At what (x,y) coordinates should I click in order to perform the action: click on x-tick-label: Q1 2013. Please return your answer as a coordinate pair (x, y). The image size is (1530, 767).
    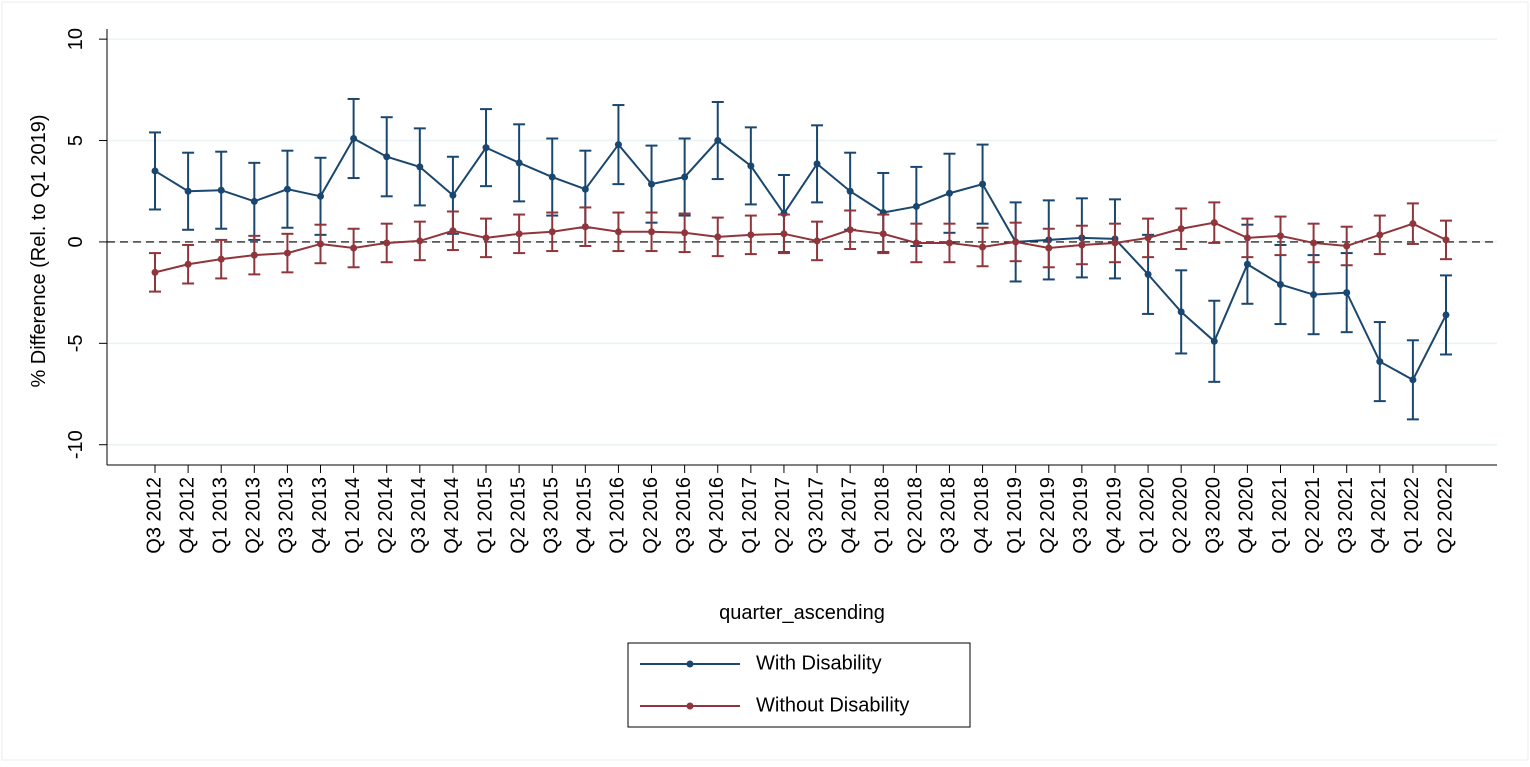
    Looking at the image, I should click on (220, 515).